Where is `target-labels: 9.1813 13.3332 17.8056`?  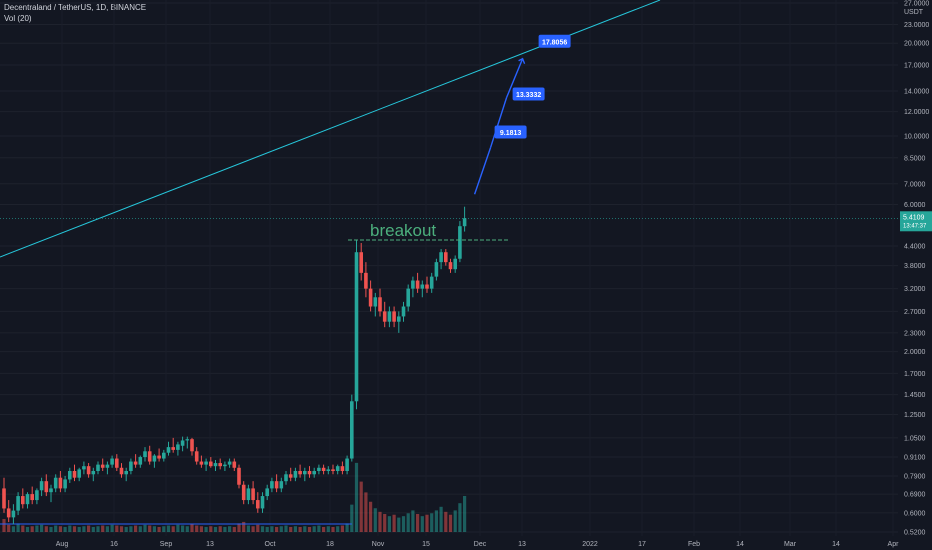 target-labels: 9.1813 13.3332 17.8056 is located at coordinates (532, 86).